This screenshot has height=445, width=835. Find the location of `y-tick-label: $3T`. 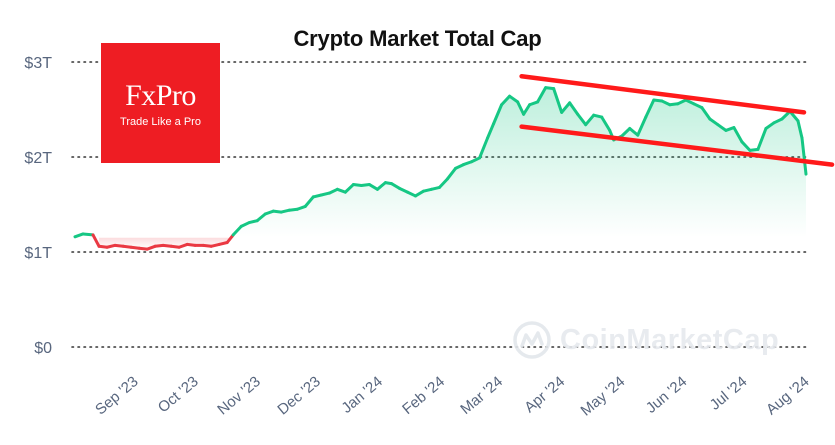

y-tick-label: $3T is located at coordinates (38, 63).